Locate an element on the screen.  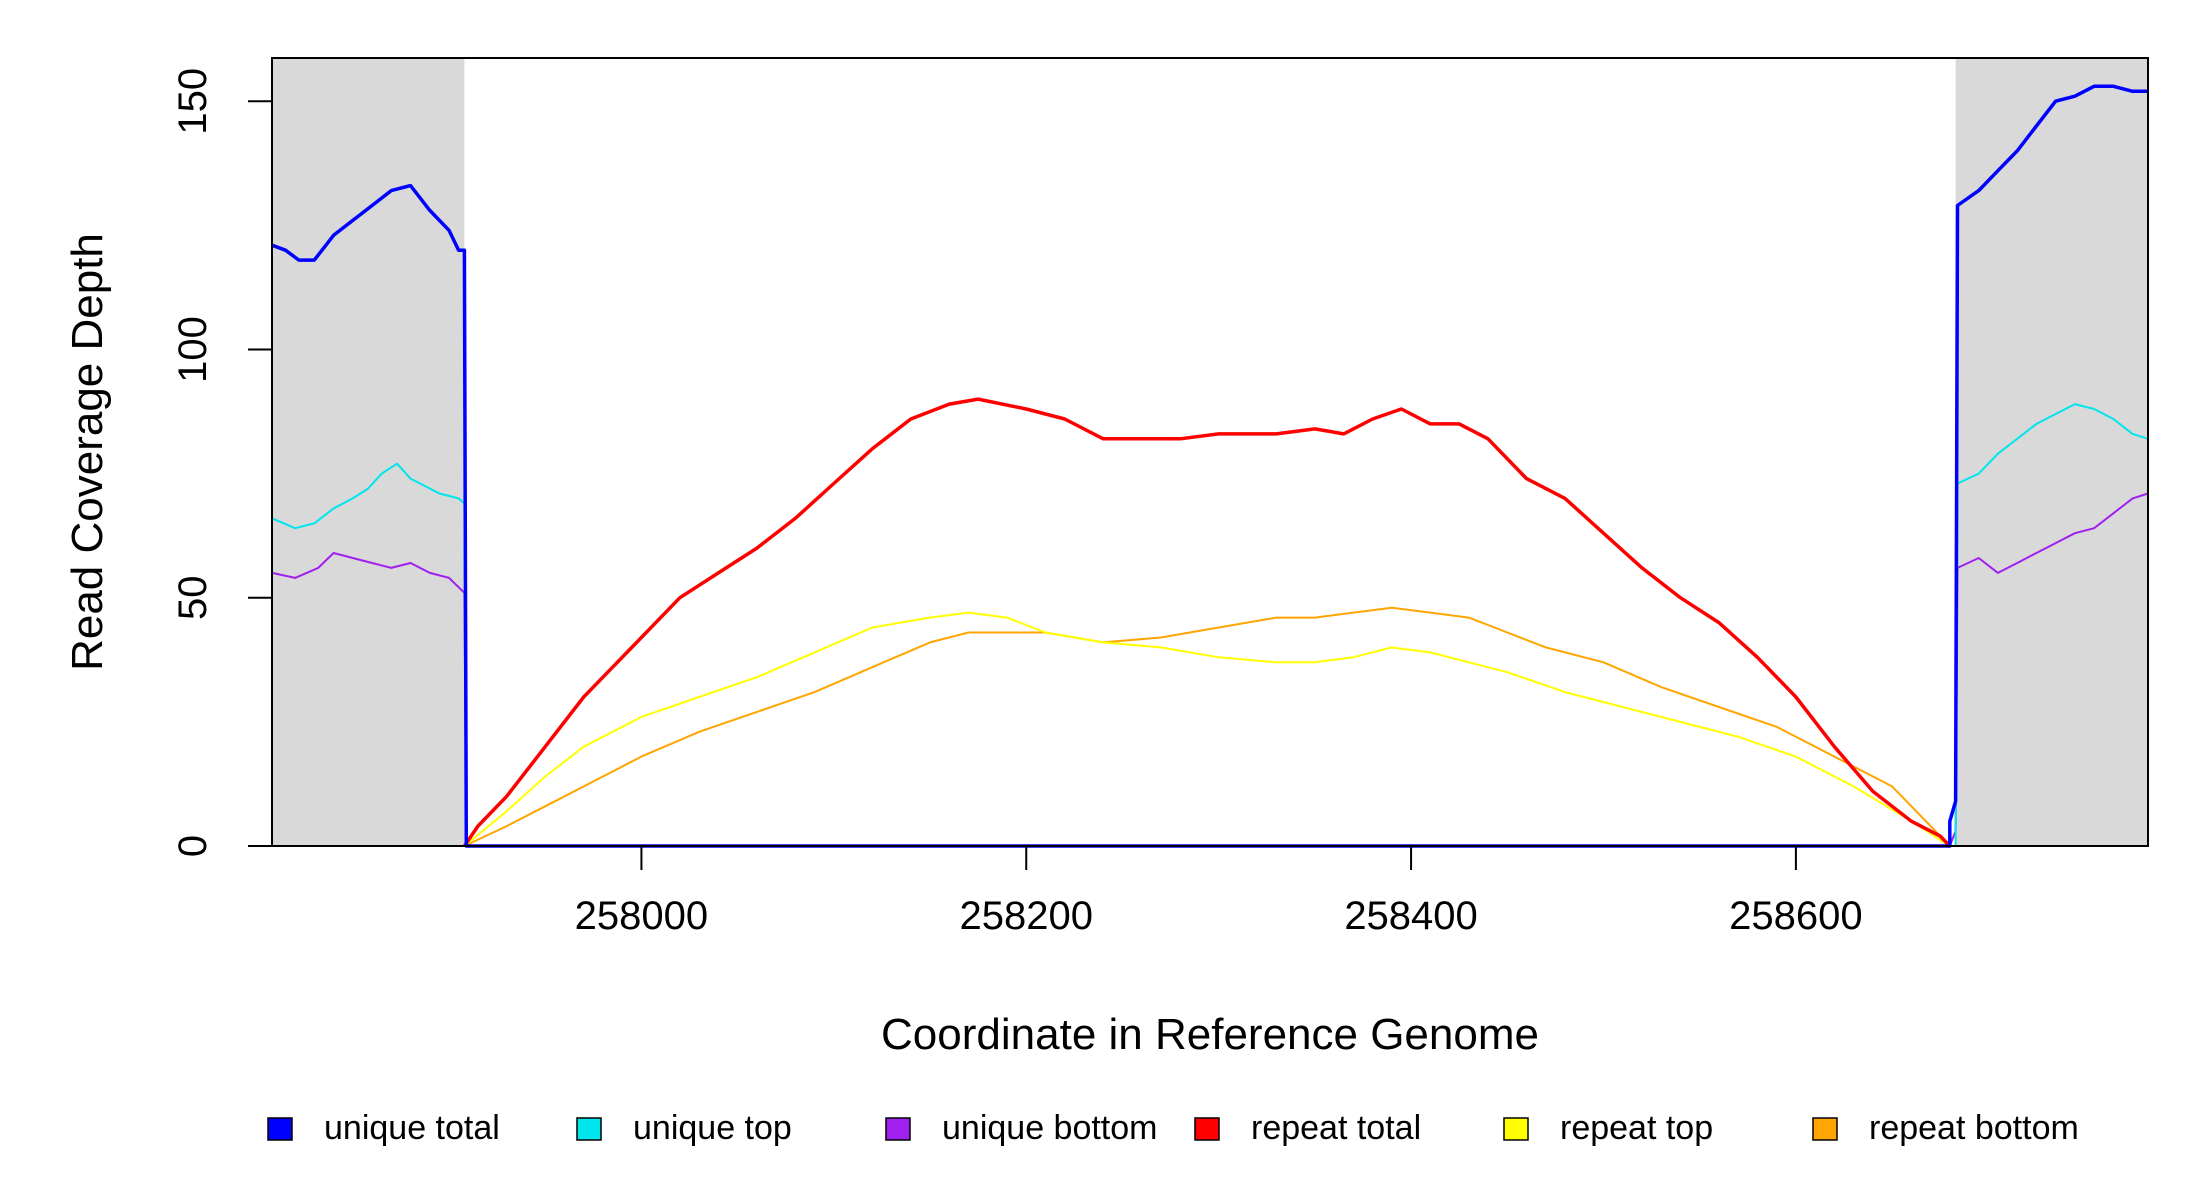
series-line-repeat-top is located at coordinates (1207, 729).